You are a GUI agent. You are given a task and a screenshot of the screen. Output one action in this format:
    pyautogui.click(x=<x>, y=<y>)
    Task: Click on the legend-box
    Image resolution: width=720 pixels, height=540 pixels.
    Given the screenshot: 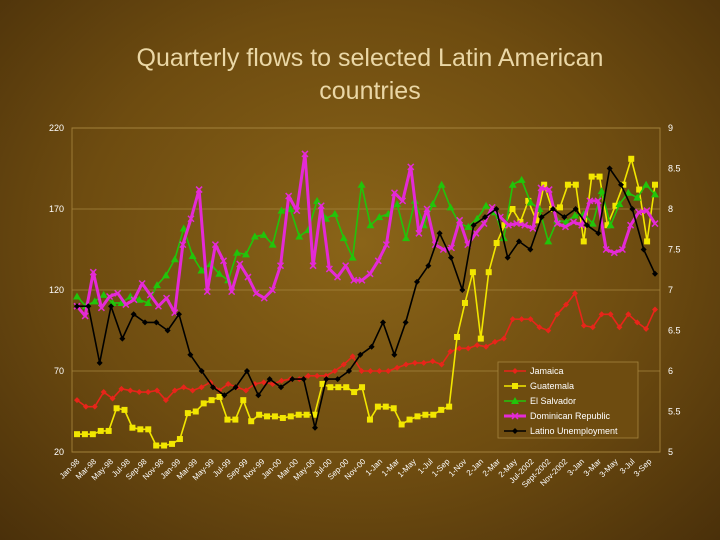 What is the action you would take?
    pyautogui.click(x=568, y=400)
    